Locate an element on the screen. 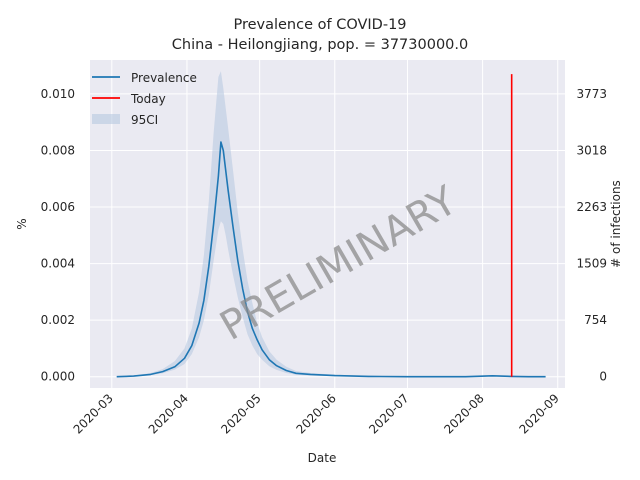 The width and height of the screenshot is (640, 480). y2-tick-label: 3773 is located at coordinates (591, 94).